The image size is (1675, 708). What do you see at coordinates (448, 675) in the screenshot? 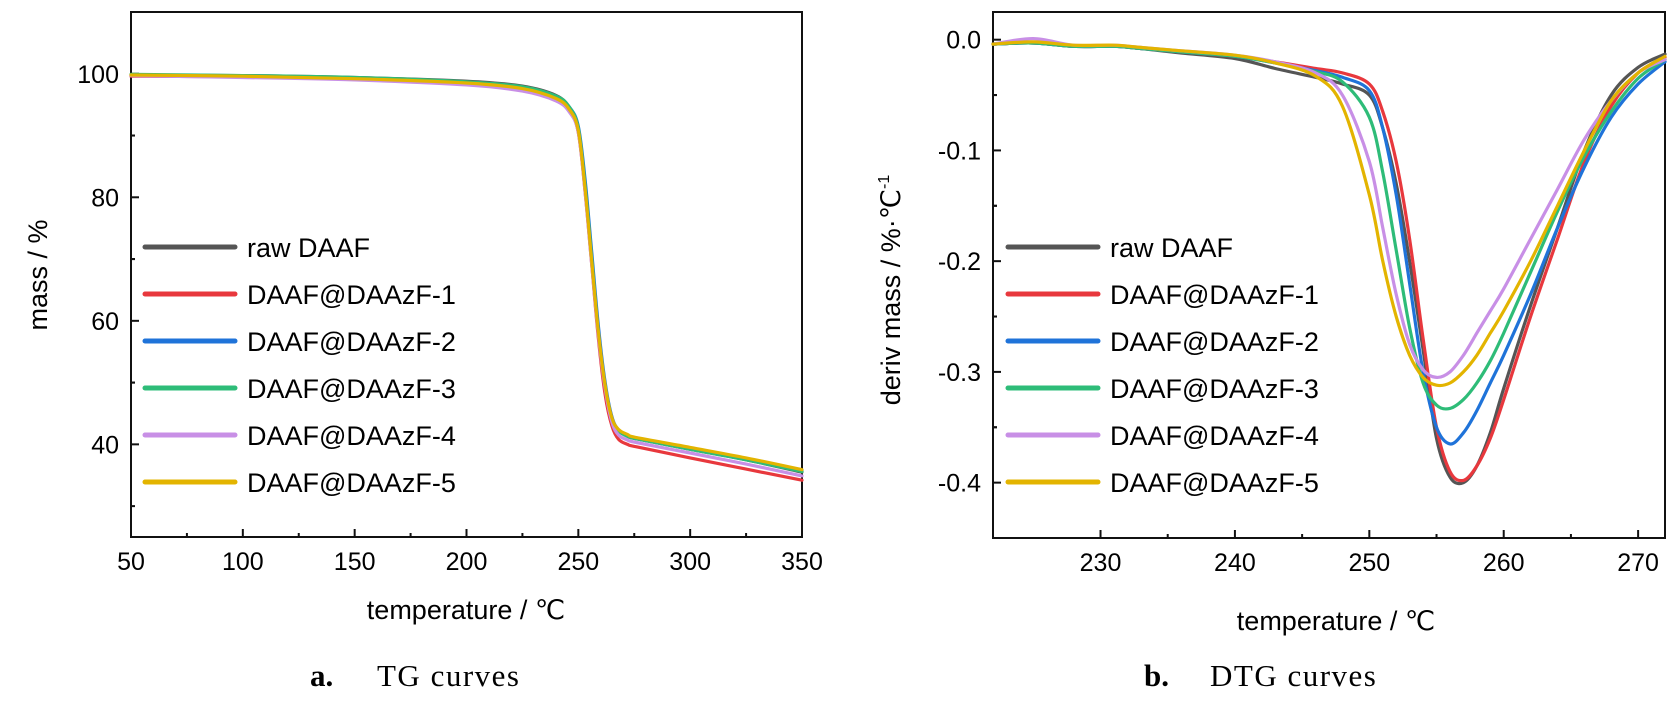
I see `tg-caption-text: TG curves` at bounding box center [448, 675].